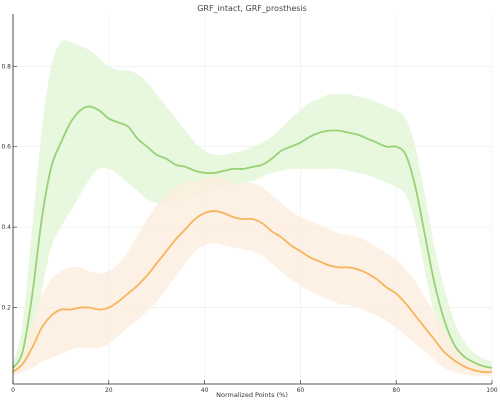  What do you see at coordinates (301, 390) in the screenshot?
I see `x-tick-label-3: 60` at bounding box center [301, 390].